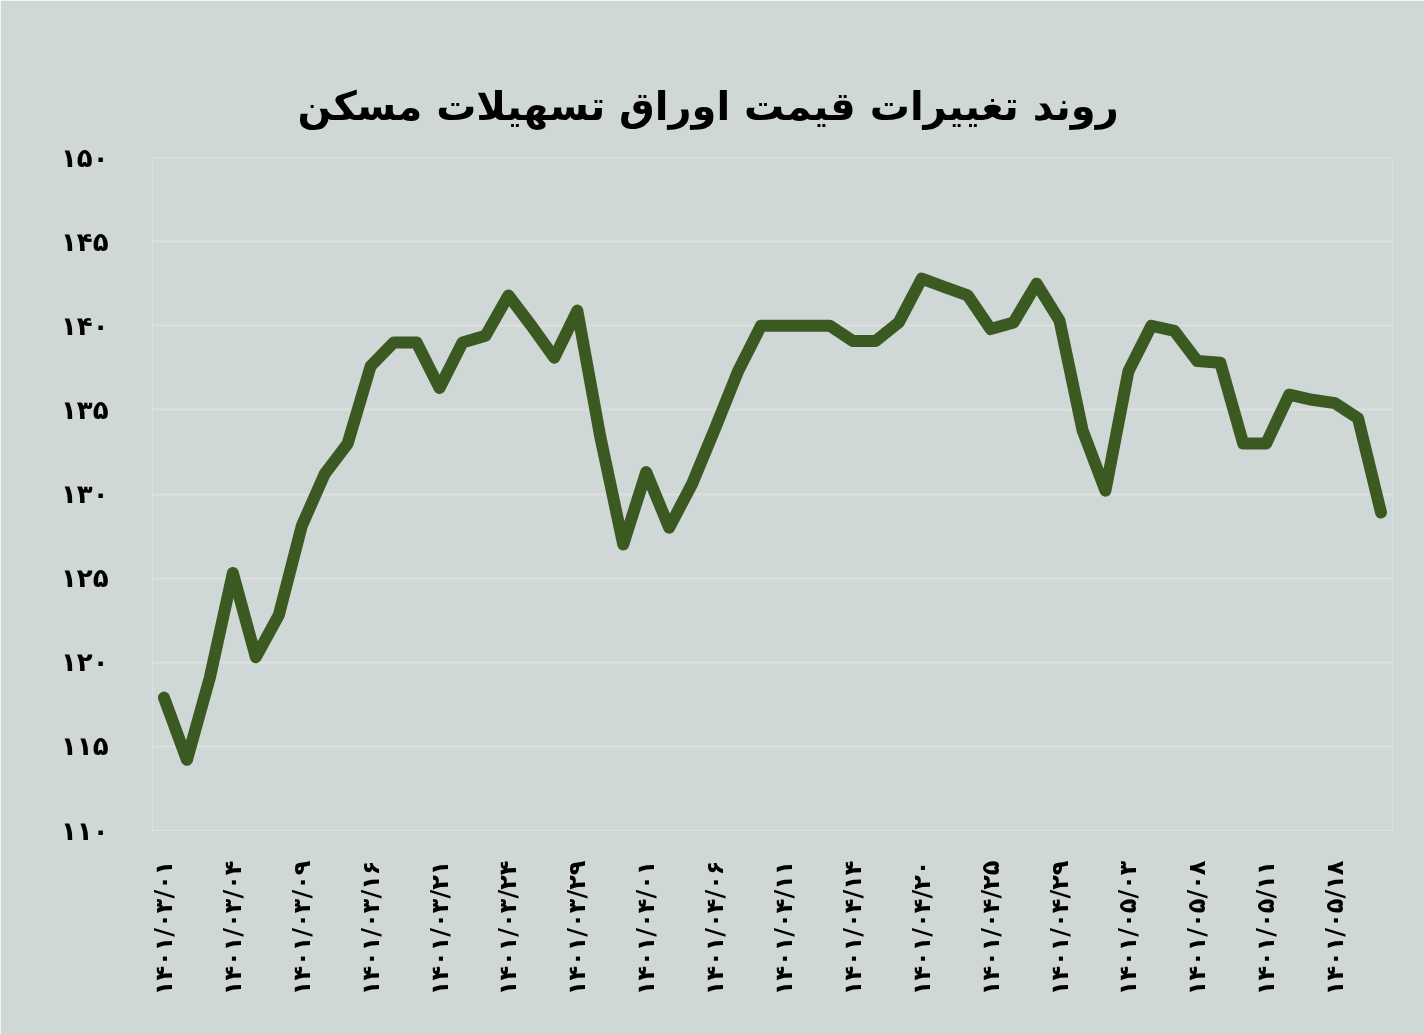  What do you see at coordinates (708, 106) in the screenshot?
I see `chart-title: روند تغییرات قیمت اوراق تسهیلات مسکن` at bounding box center [708, 106].